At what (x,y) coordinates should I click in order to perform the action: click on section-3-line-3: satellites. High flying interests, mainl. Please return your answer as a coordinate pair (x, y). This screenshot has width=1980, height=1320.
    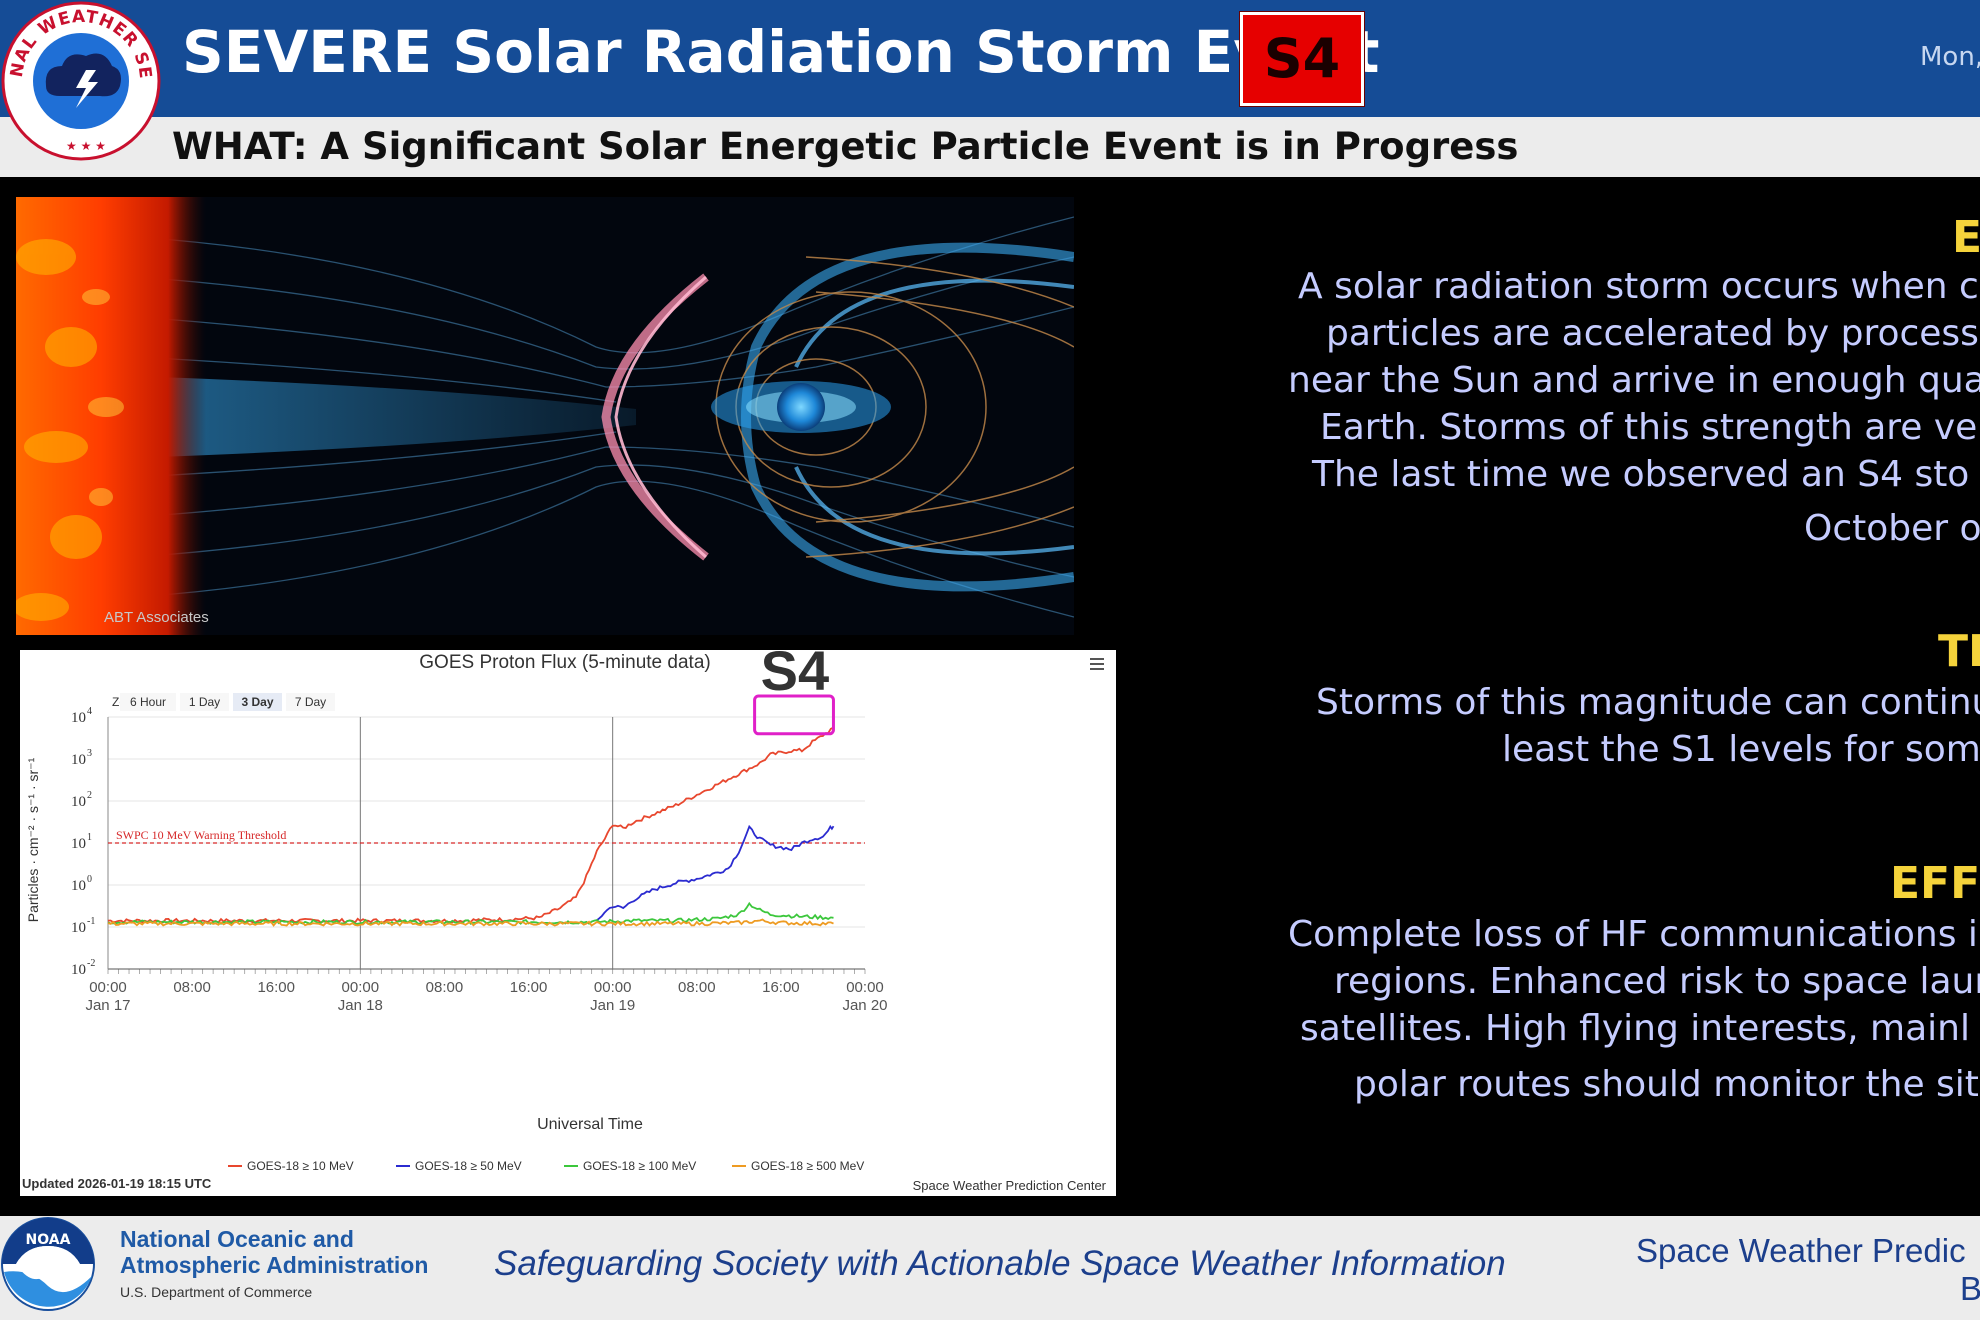
    Looking at the image, I should click on (1635, 1028).